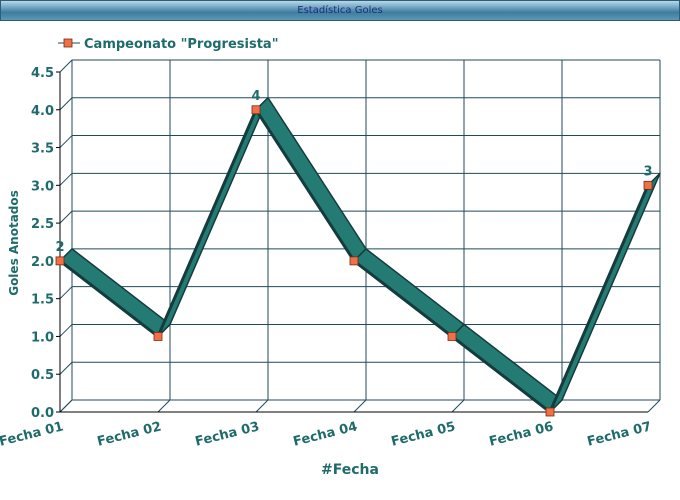 The height and width of the screenshot is (500, 680). Describe the element at coordinates (423, 434) in the screenshot. I see `x-tick-label: Fecha 05` at that location.